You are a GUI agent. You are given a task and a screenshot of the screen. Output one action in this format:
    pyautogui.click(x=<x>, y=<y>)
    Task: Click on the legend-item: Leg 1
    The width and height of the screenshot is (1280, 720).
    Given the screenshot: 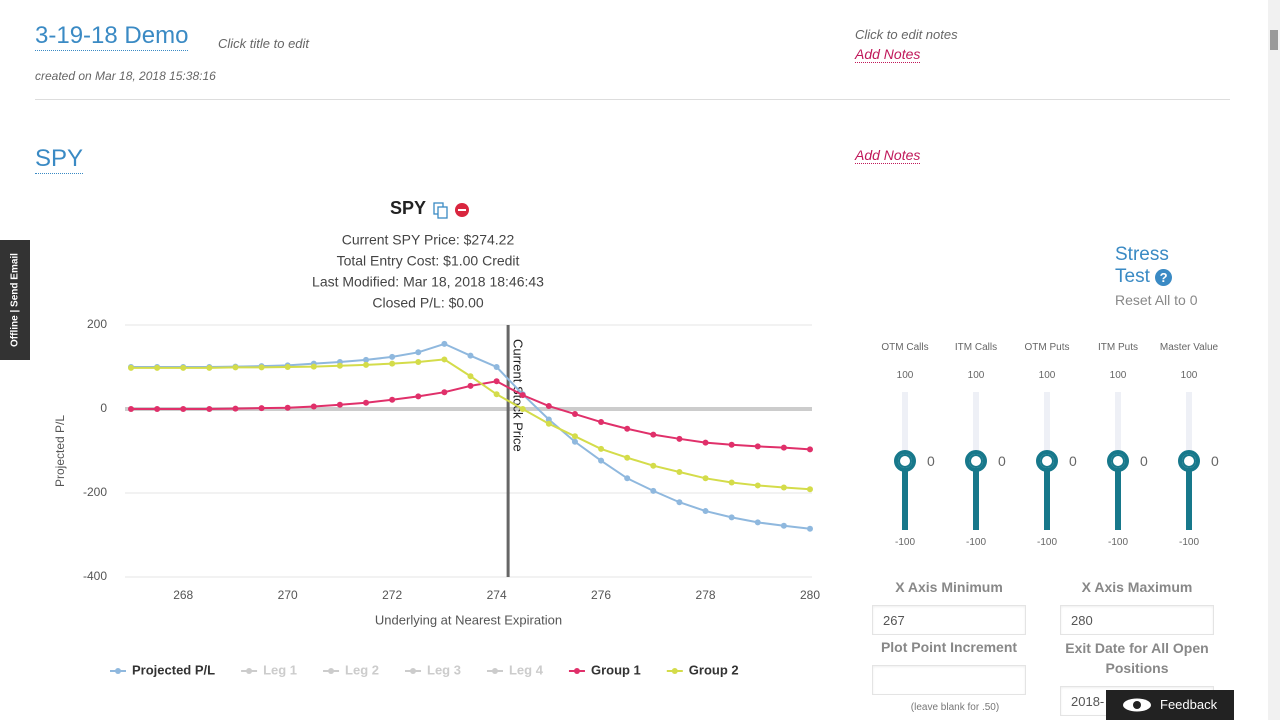 What is the action you would take?
    pyautogui.click(x=269, y=669)
    